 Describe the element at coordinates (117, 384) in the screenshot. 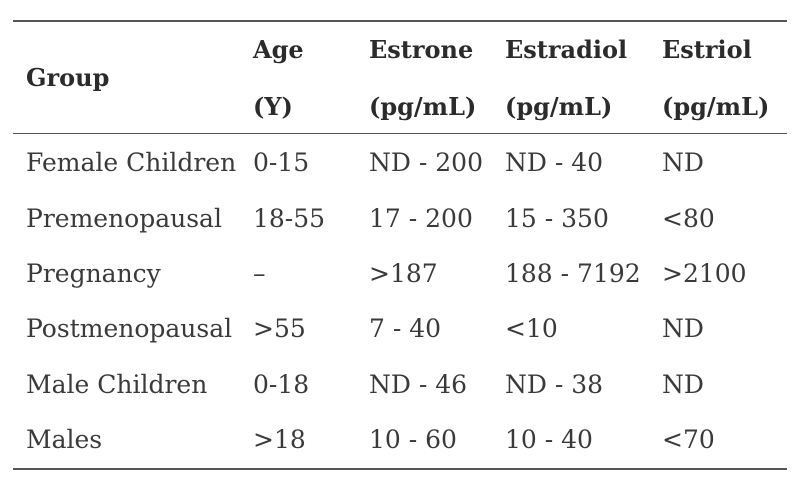

I see `cell-group: Male Children` at that location.